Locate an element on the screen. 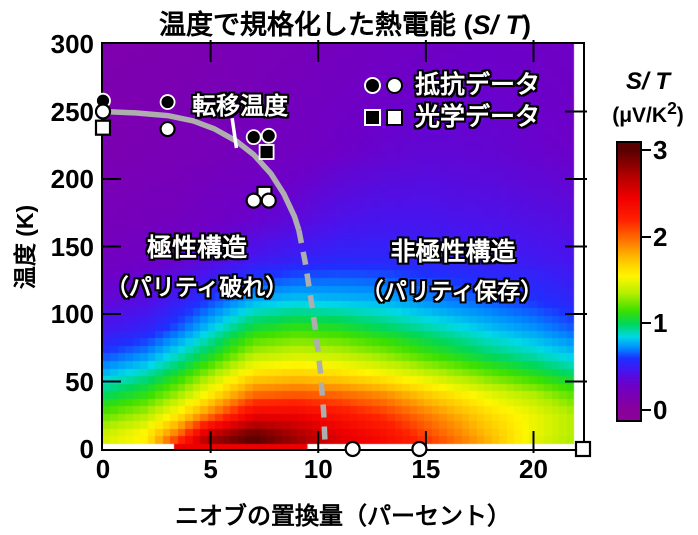 This screenshot has width=698, height=535. chart-title-suffix: ) is located at coordinates (526, 25).